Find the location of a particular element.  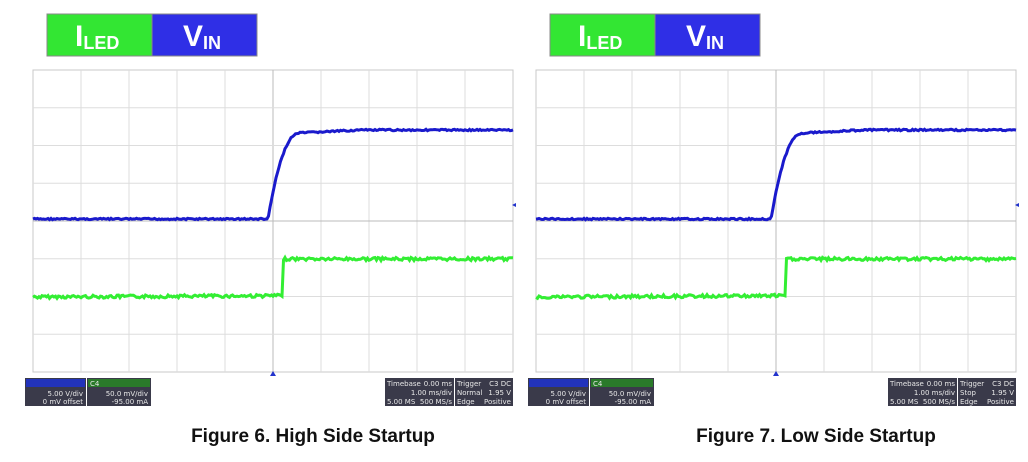

caption: Figure 7. Low Side Startup is located at coordinates (816, 436).